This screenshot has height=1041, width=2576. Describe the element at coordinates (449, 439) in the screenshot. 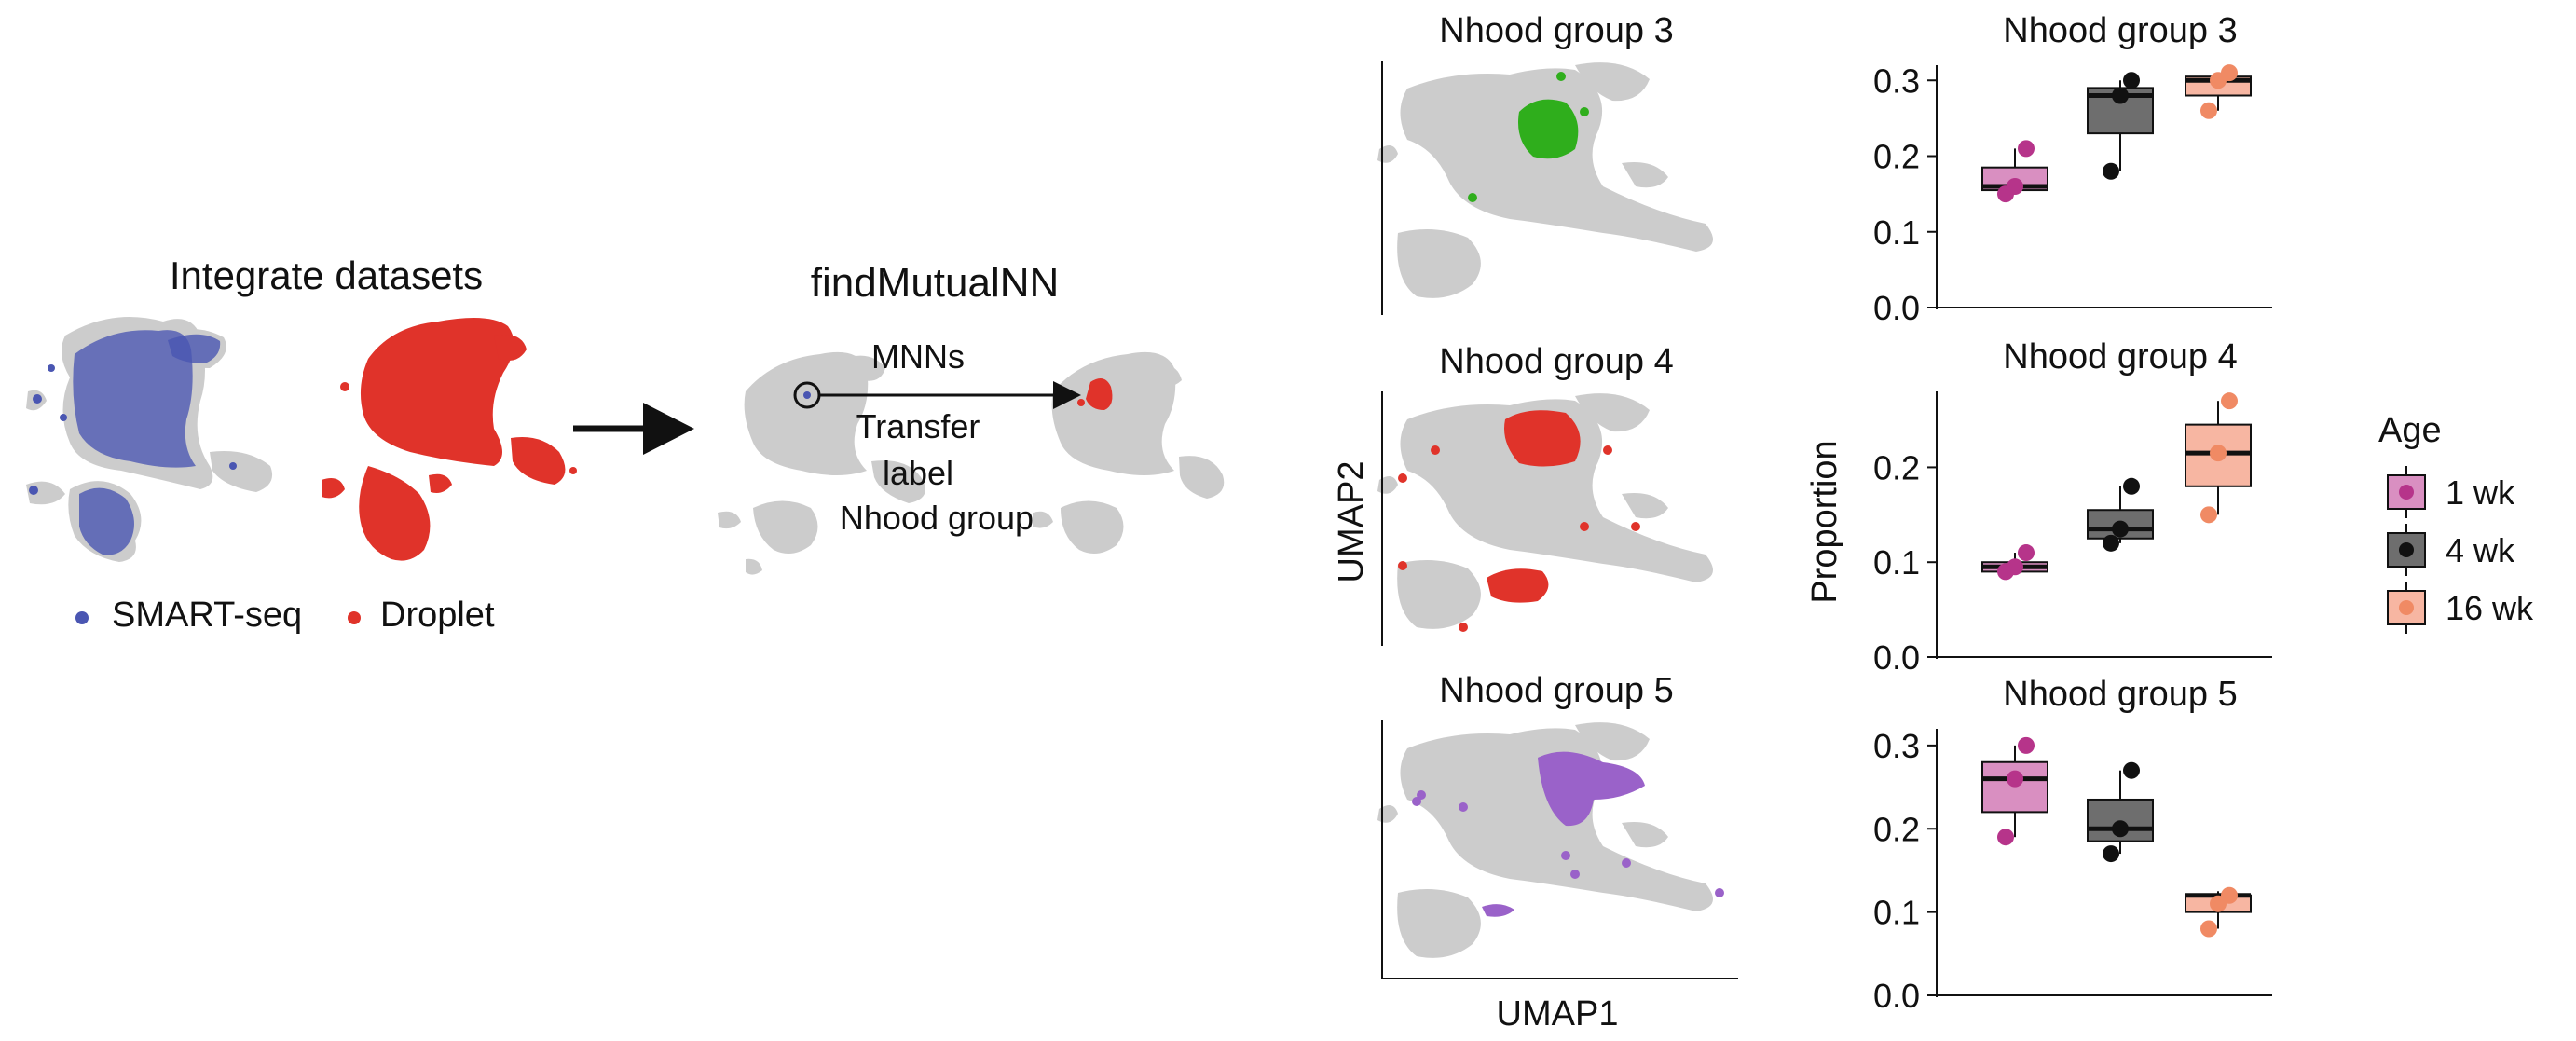

I see `droplet-umap` at that location.